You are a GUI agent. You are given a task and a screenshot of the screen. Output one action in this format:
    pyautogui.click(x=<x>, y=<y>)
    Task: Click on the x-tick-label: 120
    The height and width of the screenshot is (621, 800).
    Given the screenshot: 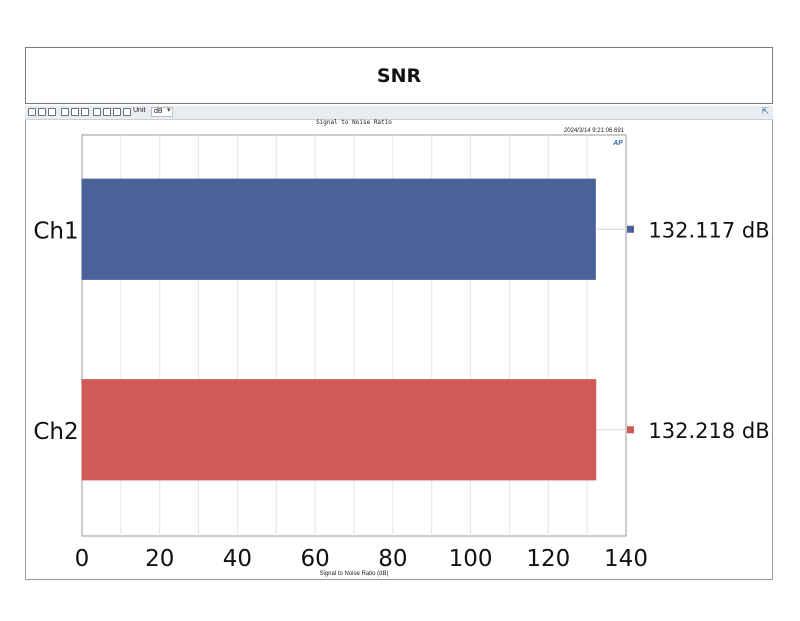 What is the action you would take?
    pyautogui.click(x=548, y=559)
    